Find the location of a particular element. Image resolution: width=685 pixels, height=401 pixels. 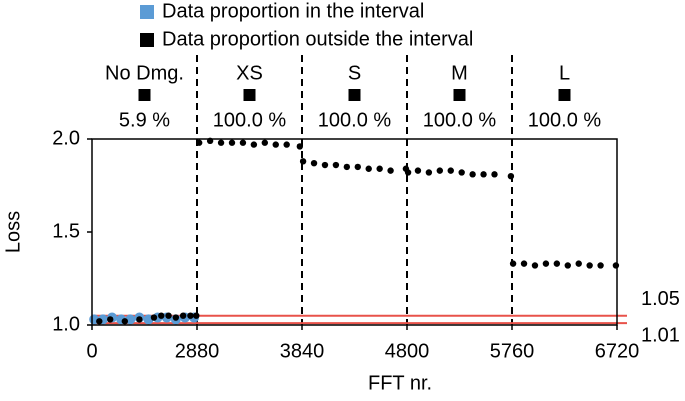

x-axis-label: FFT nr. is located at coordinates (400, 383).